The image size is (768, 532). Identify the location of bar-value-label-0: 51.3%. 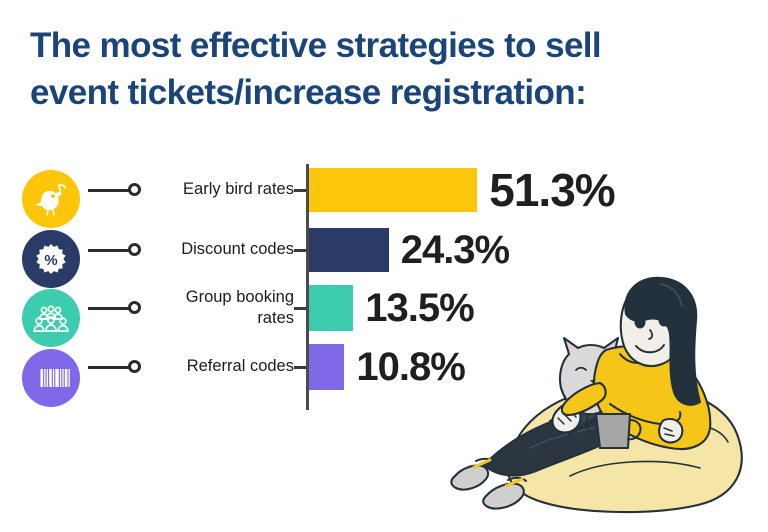
(552, 190).